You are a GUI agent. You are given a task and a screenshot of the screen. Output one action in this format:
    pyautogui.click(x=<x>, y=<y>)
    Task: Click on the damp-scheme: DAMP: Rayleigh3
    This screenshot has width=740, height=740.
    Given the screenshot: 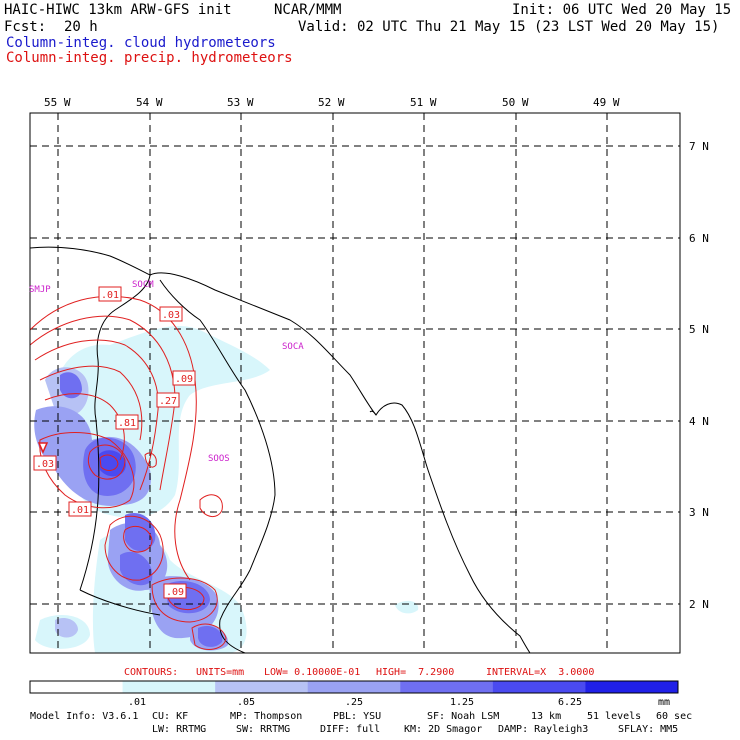 What is the action you would take?
    pyautogui.click(x=543, y=729)
    